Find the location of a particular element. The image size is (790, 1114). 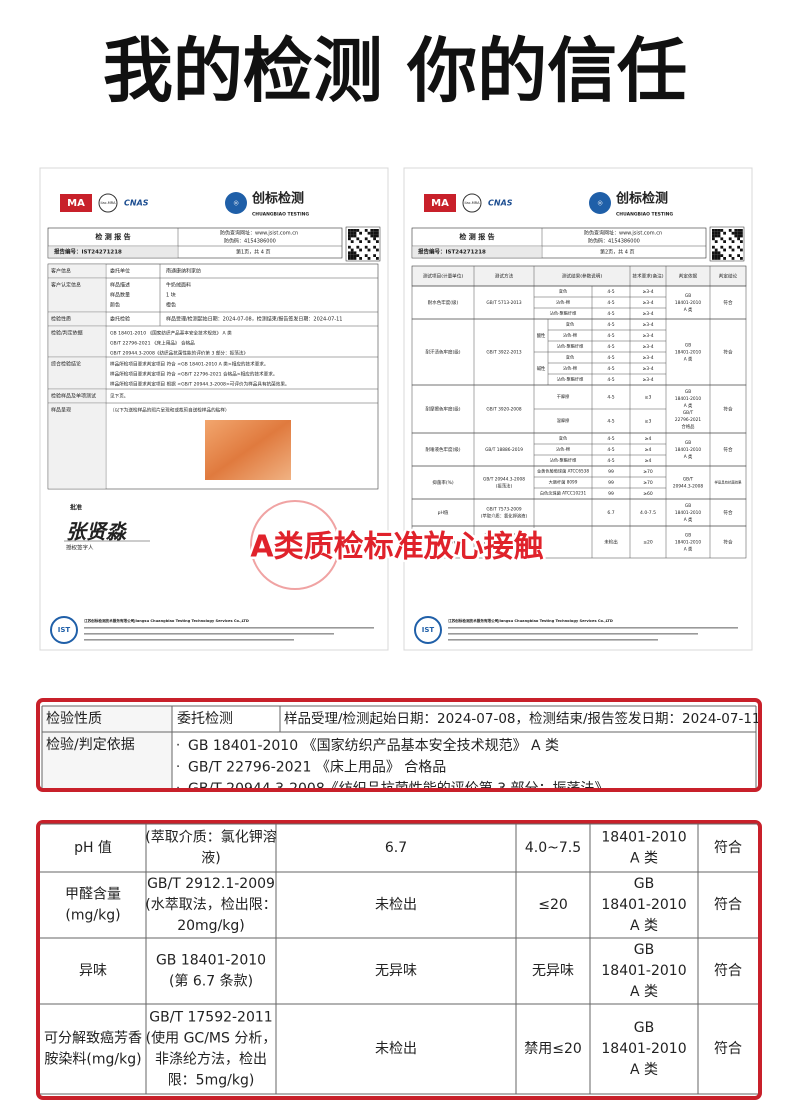

basis: 合格品 is located at coordinates (688, 426).